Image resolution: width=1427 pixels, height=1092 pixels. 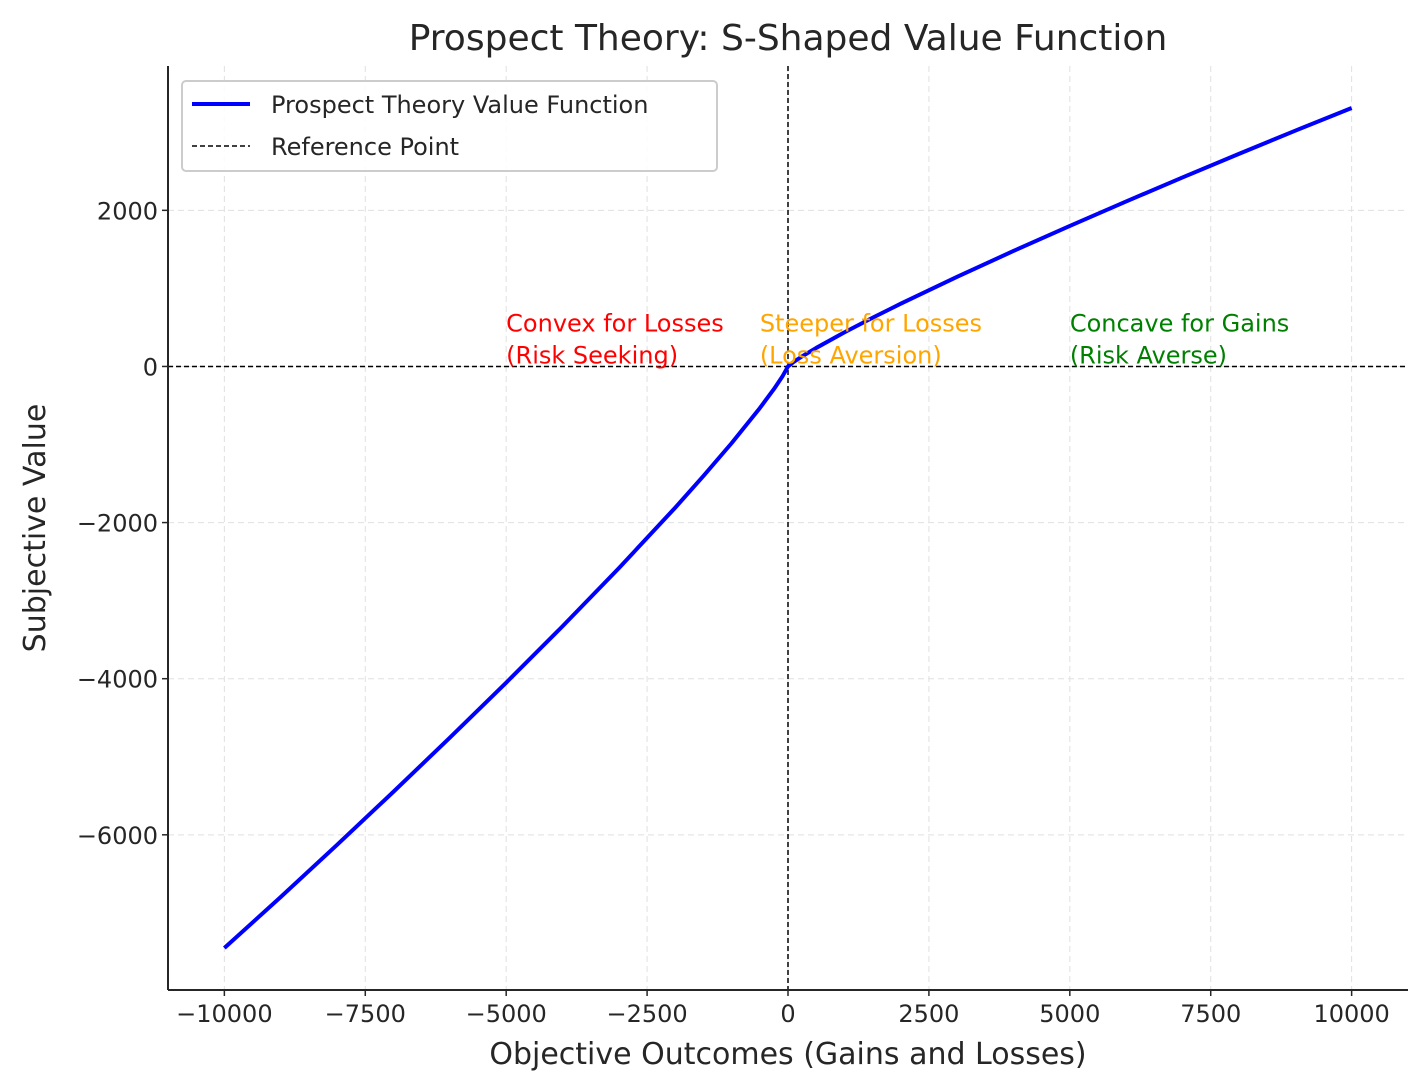 I want to click on y-axis-label: Subjective Value, so click(x=35, y=528).